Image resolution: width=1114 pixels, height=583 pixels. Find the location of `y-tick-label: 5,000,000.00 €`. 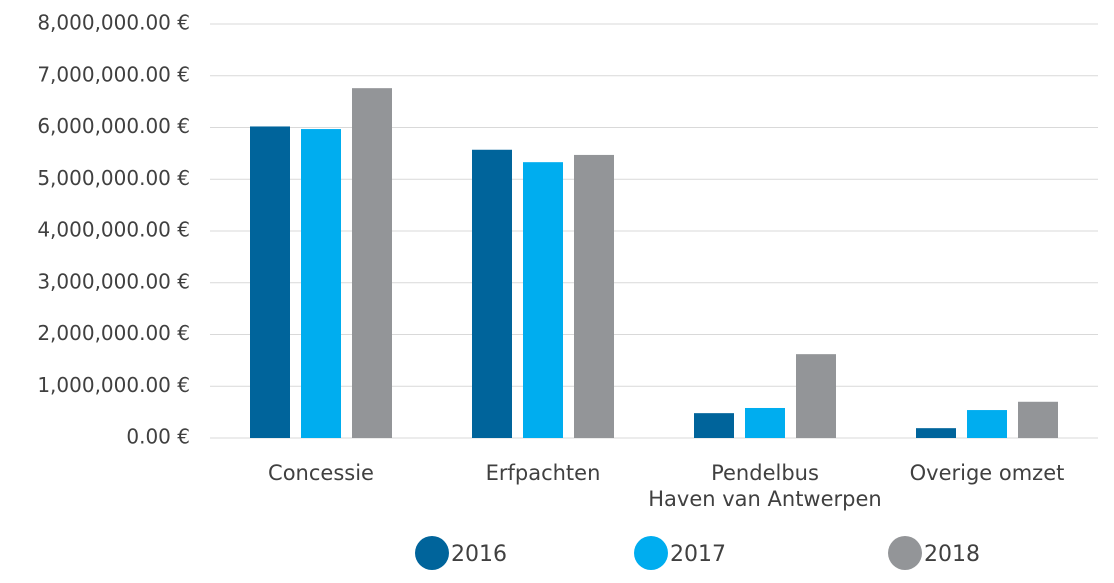

y-tick-label: 5,000,000.00 € is located at coordinates (113, 178).